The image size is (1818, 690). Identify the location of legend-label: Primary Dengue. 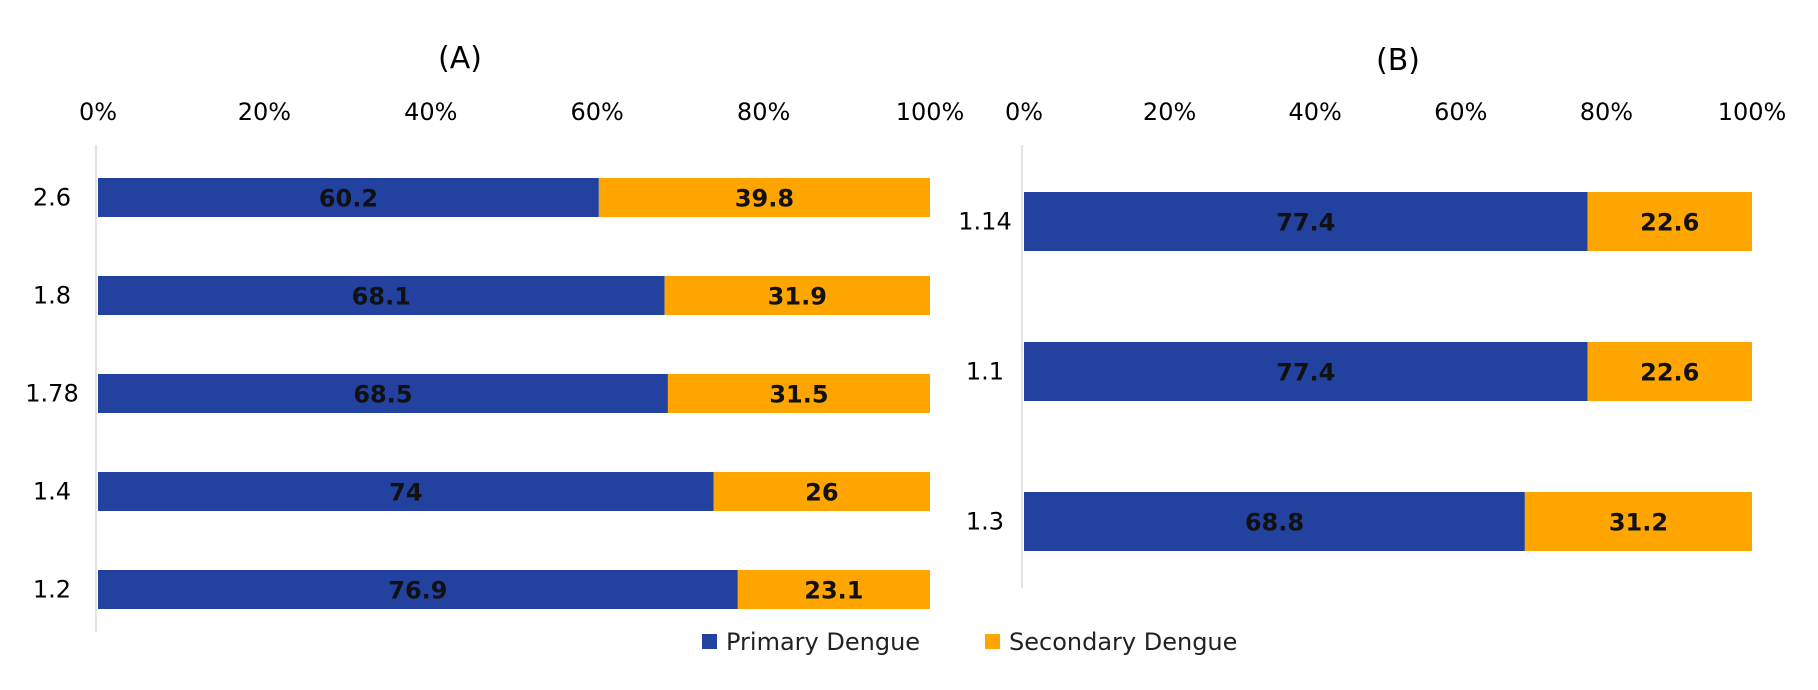
(823, 642).